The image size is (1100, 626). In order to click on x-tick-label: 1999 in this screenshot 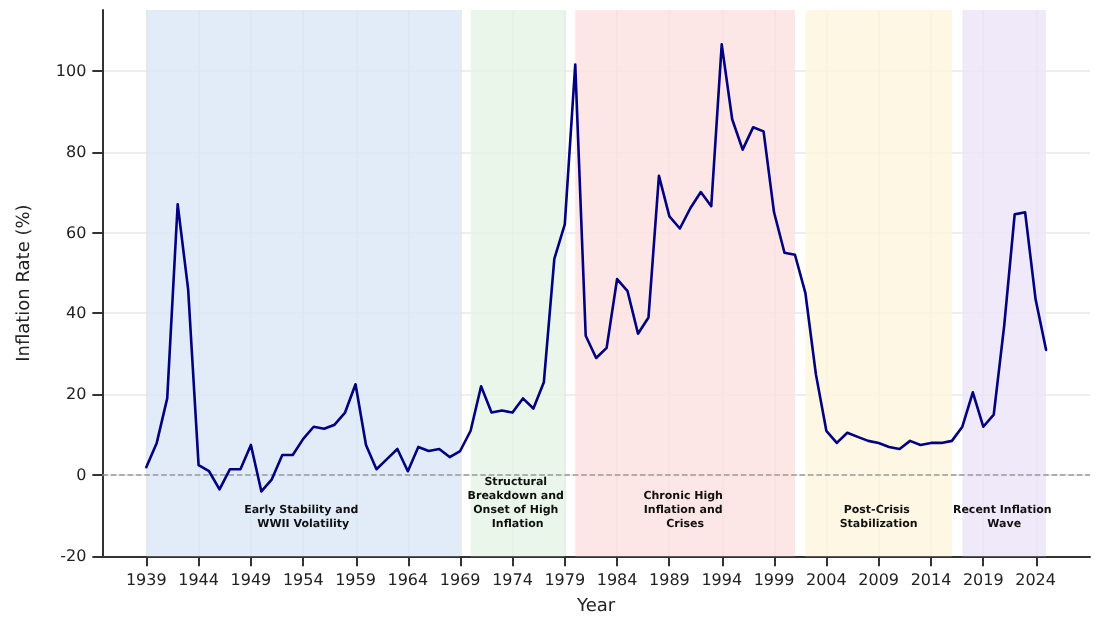, I will do `click(774, 580)`.